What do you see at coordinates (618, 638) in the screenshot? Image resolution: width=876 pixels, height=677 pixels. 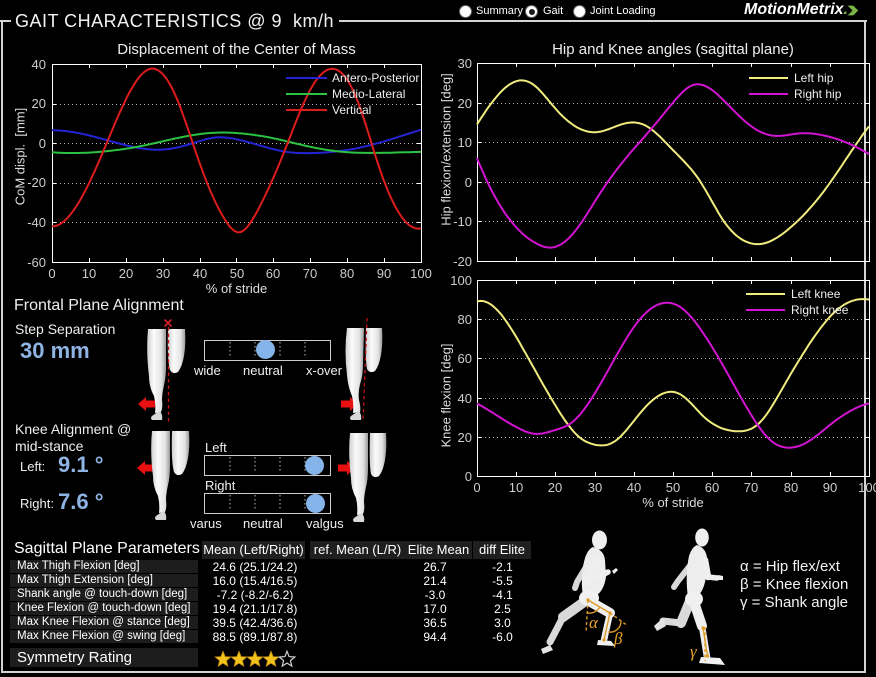 I see `svg-text: β` at bounding box center [618, 638].